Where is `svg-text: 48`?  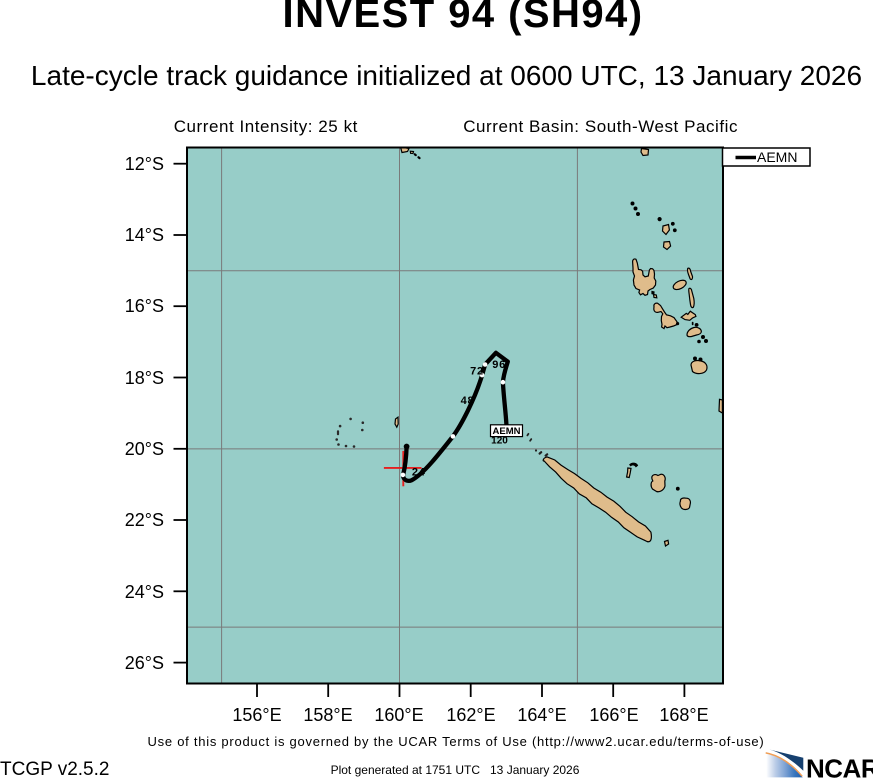 svg-text: 48 is located at coordinates (468, 401).